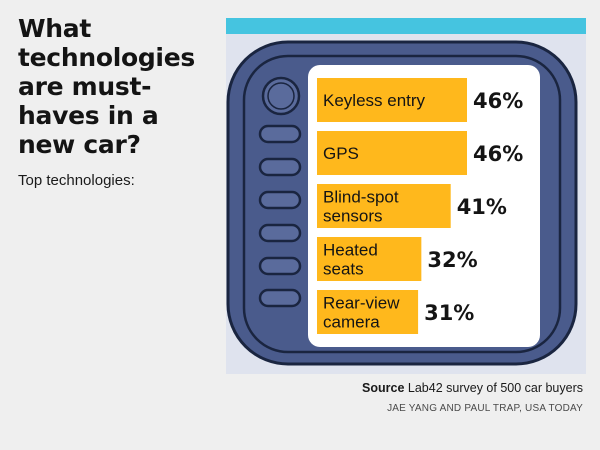 The image size is (600, 450). Describe the element at coordinates (383, 388) in the screenshot. I see `source-label: Source` at that location.